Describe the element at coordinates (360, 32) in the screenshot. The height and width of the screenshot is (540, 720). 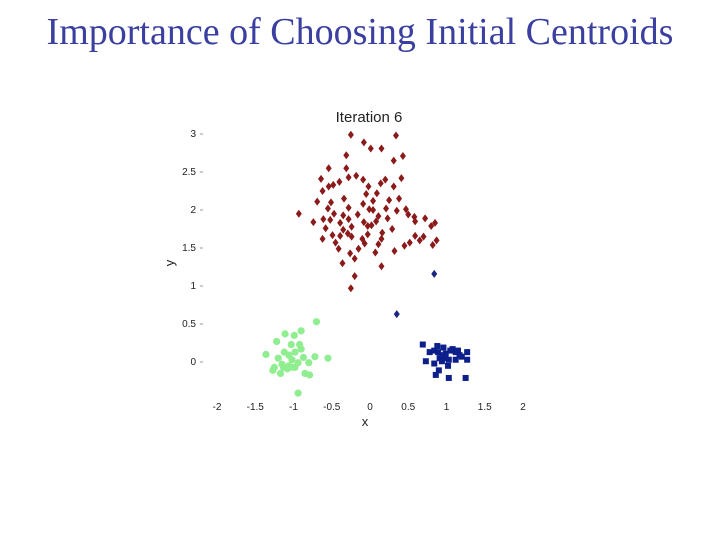
I see `slide-title: Importance of Choosing Initial Centroids` at that location.